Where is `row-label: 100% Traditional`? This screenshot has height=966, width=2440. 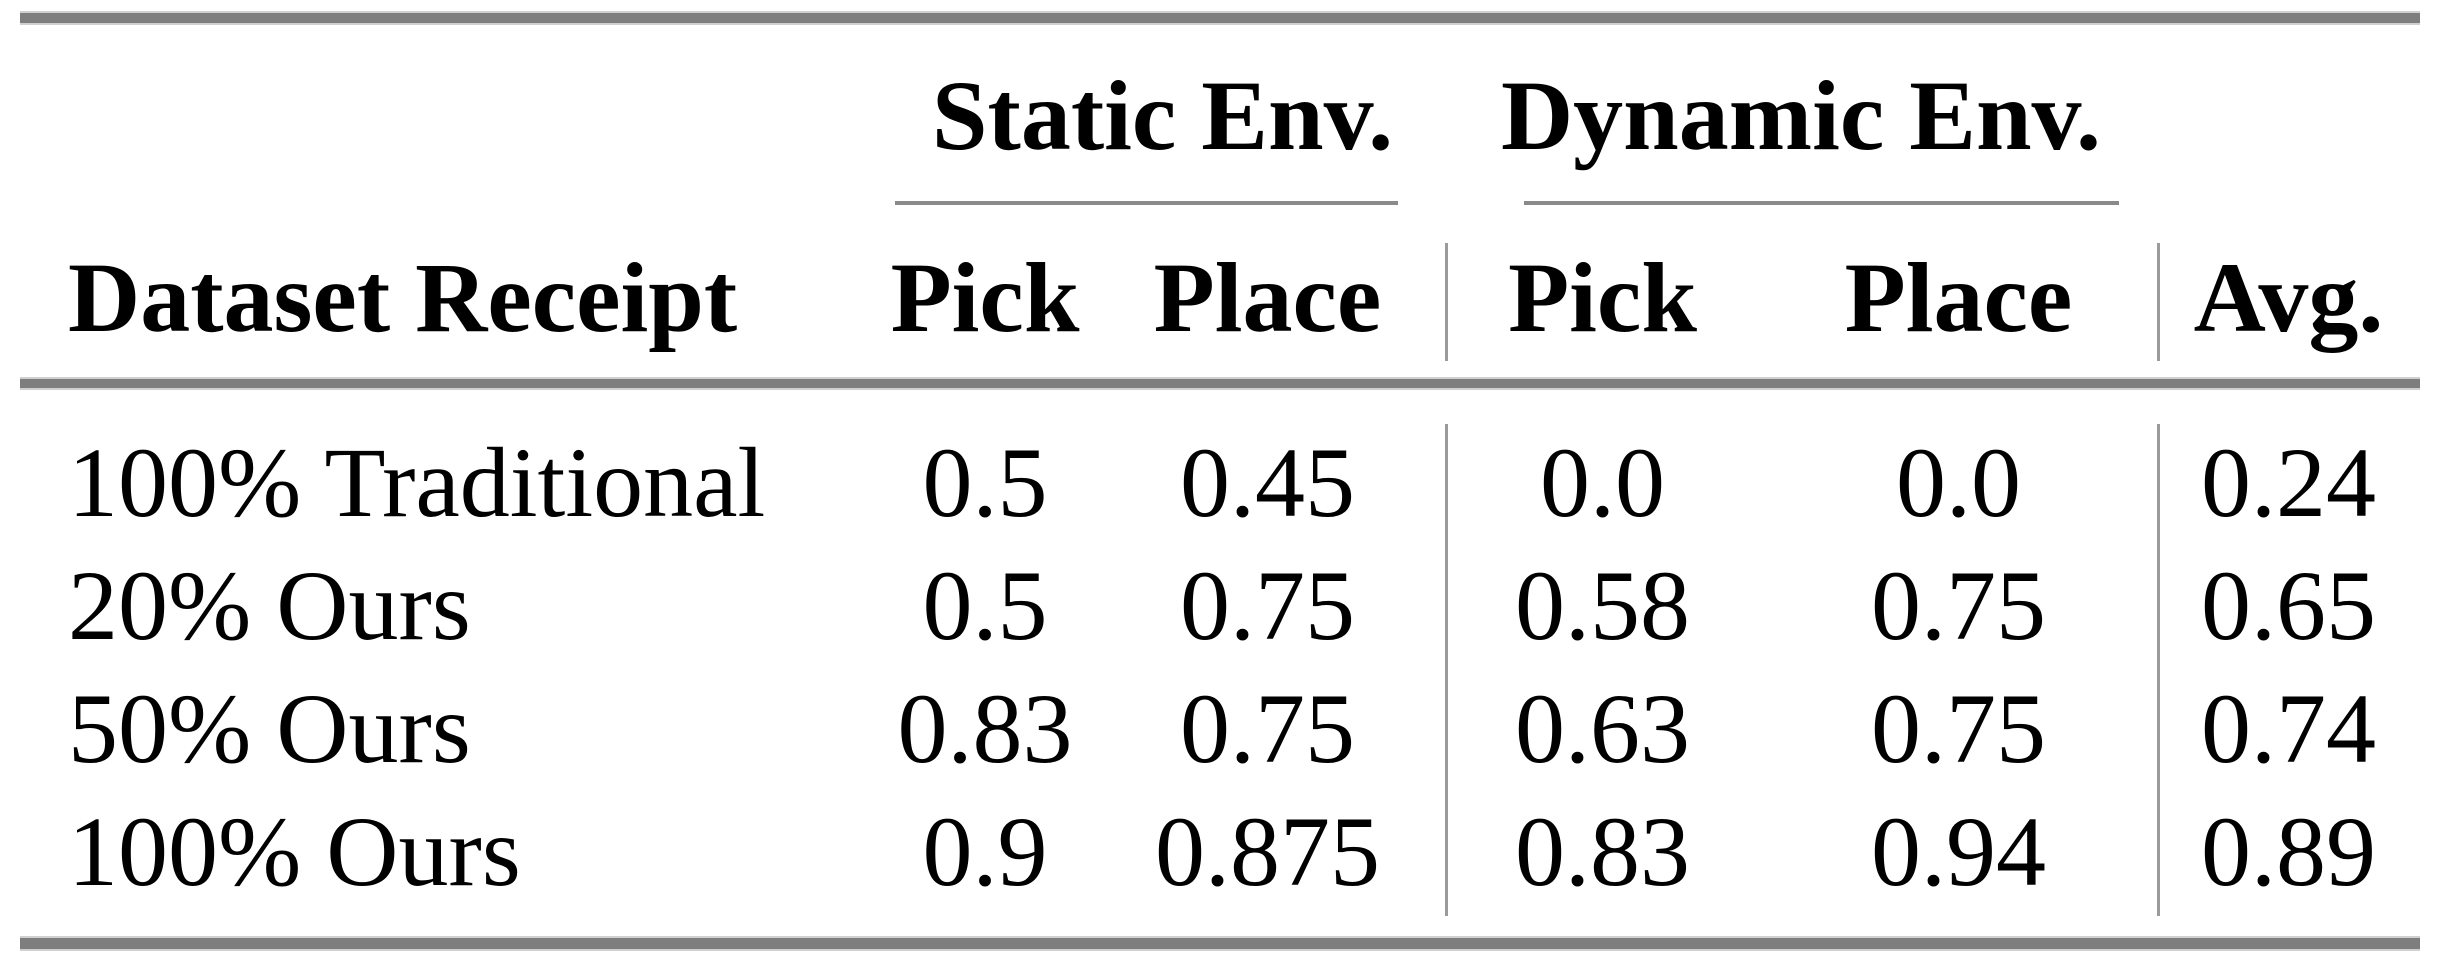 row-label: 100% Traditional is located at coordinates (417, 482).